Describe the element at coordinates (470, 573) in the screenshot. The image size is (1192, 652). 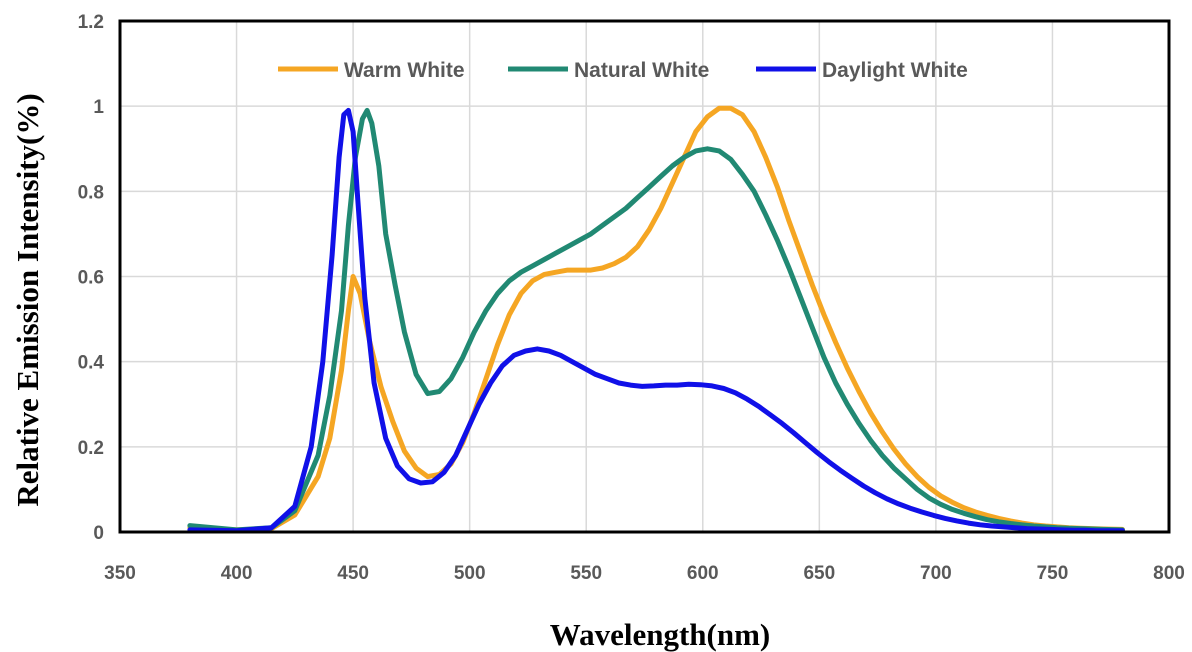
I see `x-tick-label: 500` at that location.